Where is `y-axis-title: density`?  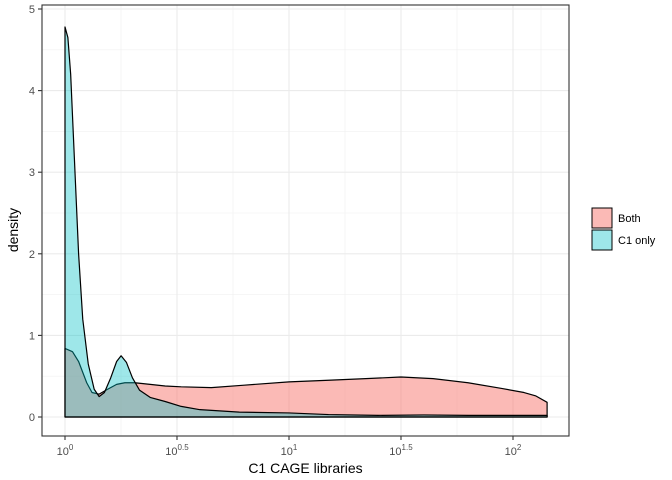 y-axis-title: density is located at coordinates (13, 230).